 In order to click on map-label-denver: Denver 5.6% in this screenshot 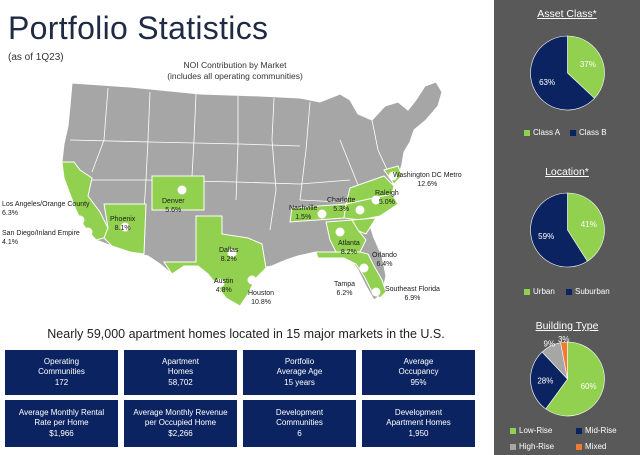, I will do `click(173, 206)`.